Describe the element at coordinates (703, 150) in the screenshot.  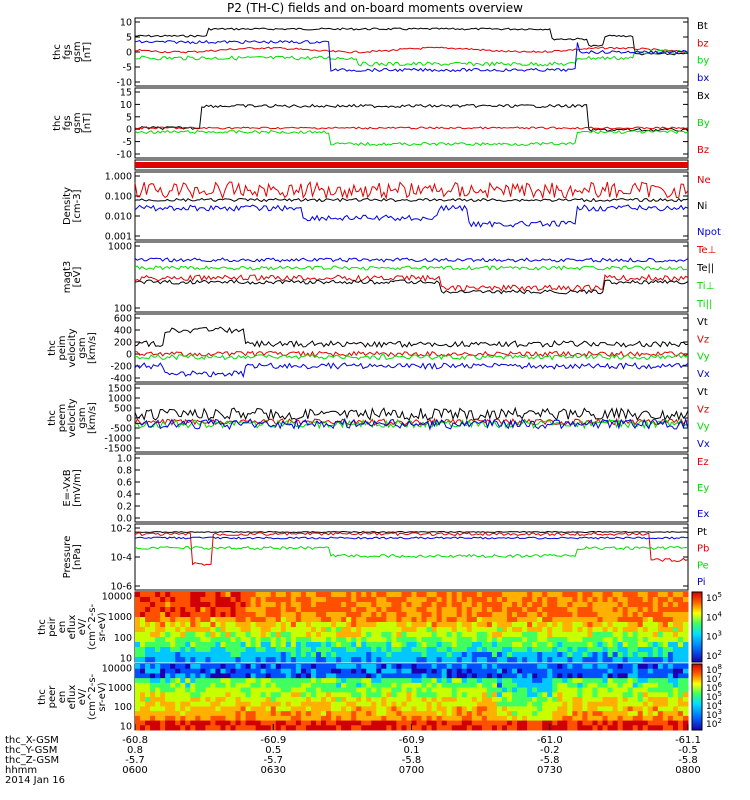
I see `legend-entry: Bz` at that location.